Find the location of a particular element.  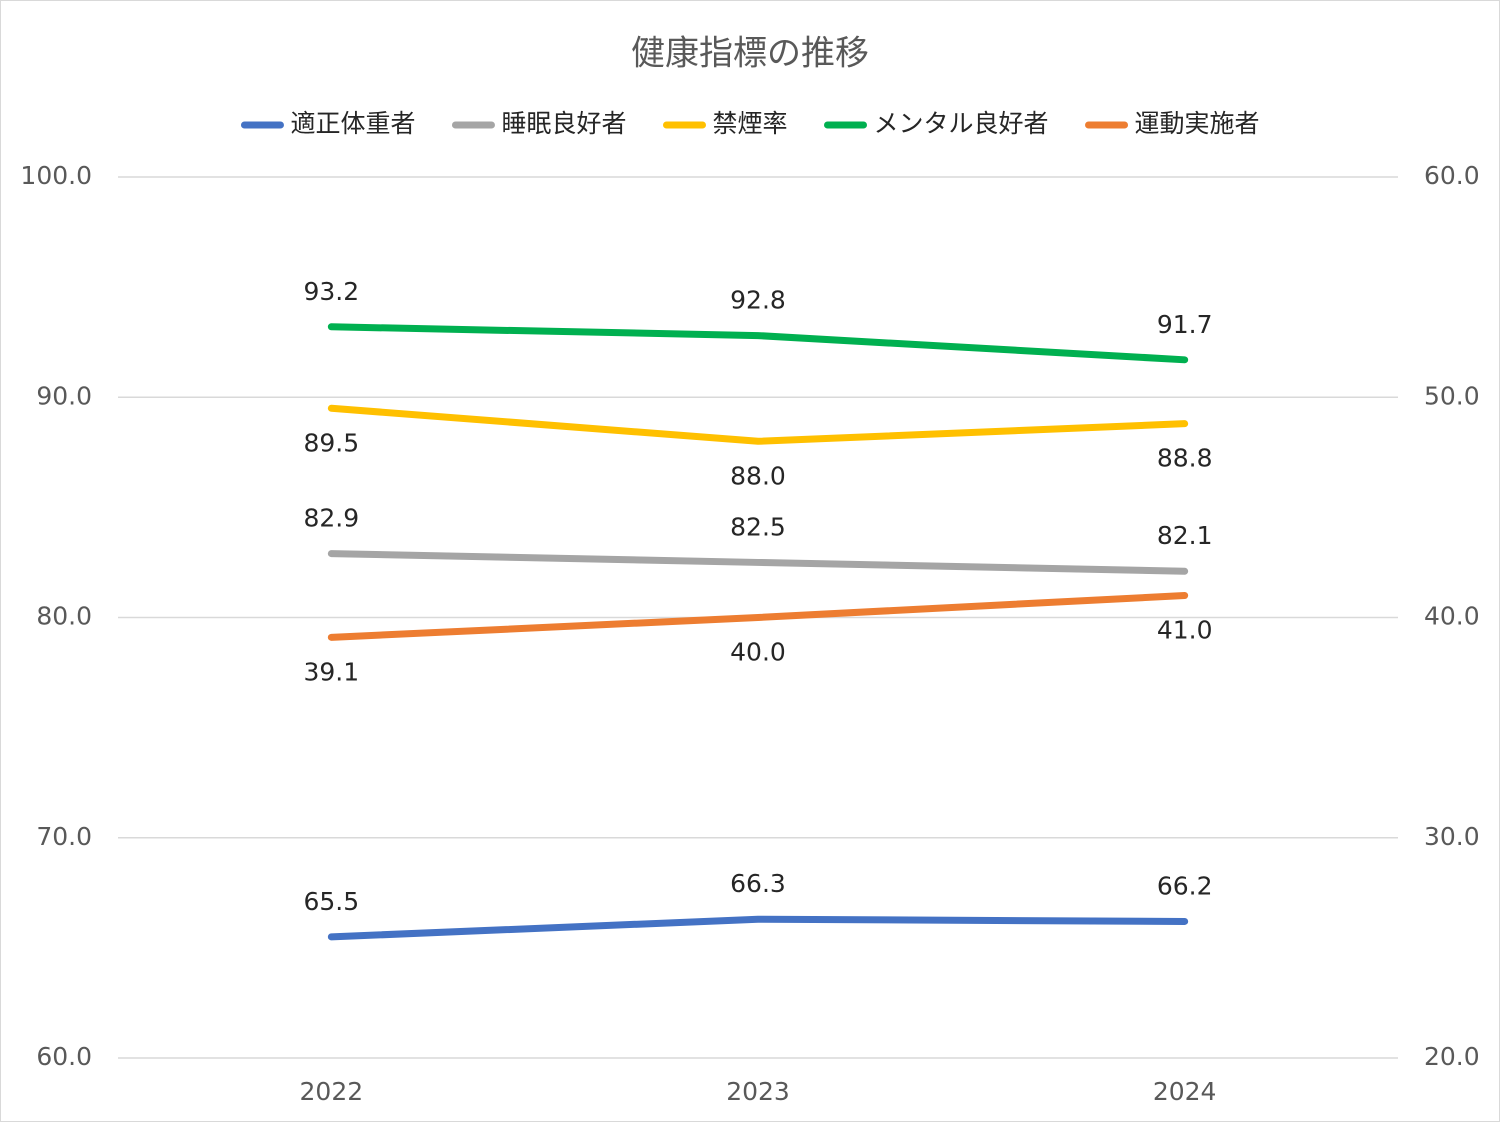

chart-title: 健康指標の推移 is located at coordinates (750, 54).